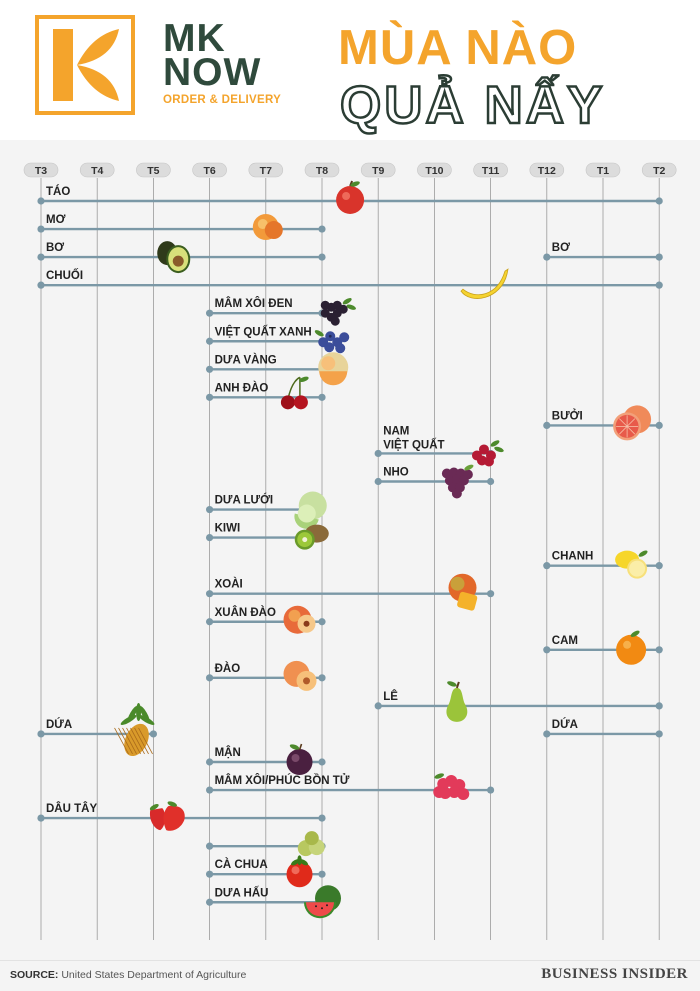 The image size is (700, 991). Describe the element at coordinates (273, 230) in the screenshot. I see `apricot-icon-part` at that location.